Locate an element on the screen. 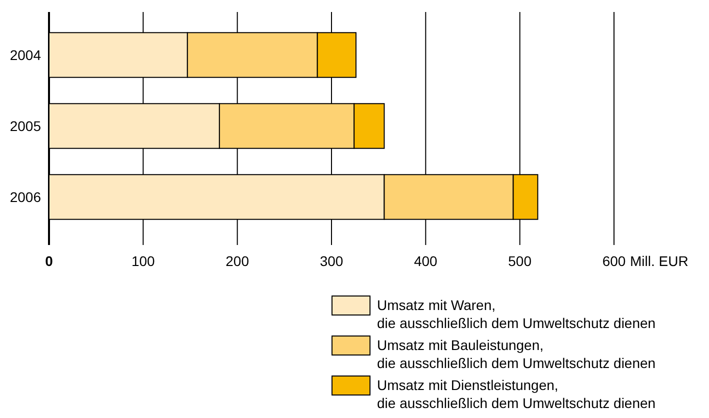 This screenshot has width=709, height=418. x-tick-label: 400 is located at coordinates (426, 261).